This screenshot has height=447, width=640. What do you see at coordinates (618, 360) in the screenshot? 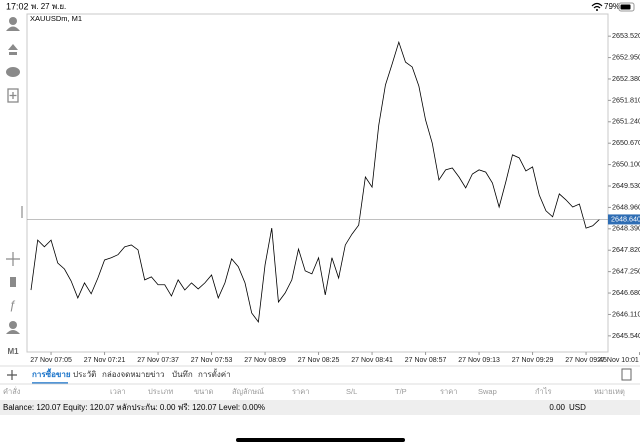
I see `x-tick-label: 27 Nov 10:01` at bounding box center [618, 360].